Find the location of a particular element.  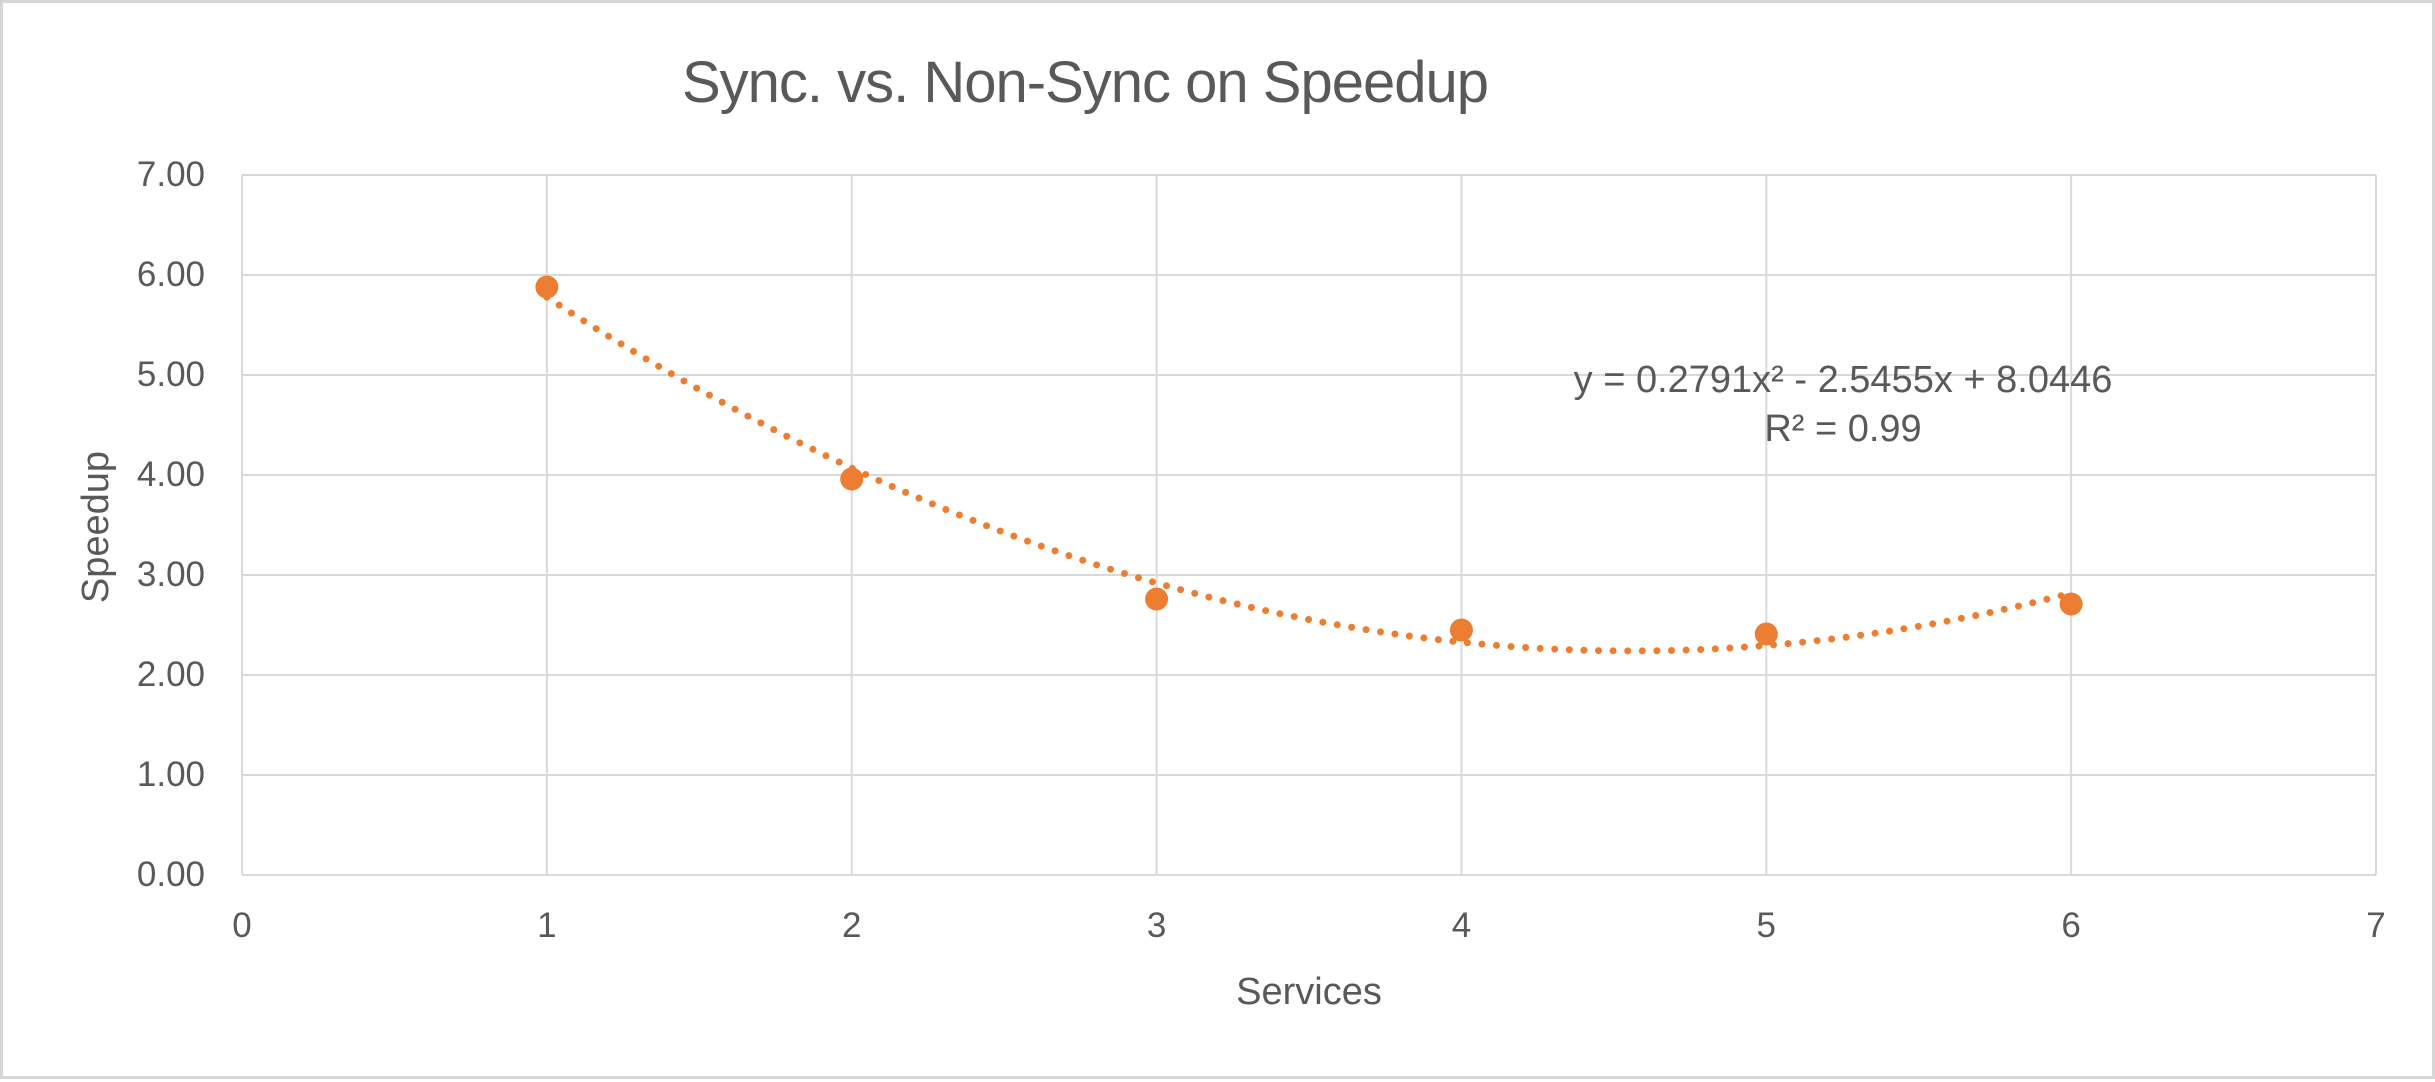

x-tick-label: 2 is located at coordinates (851, 925).